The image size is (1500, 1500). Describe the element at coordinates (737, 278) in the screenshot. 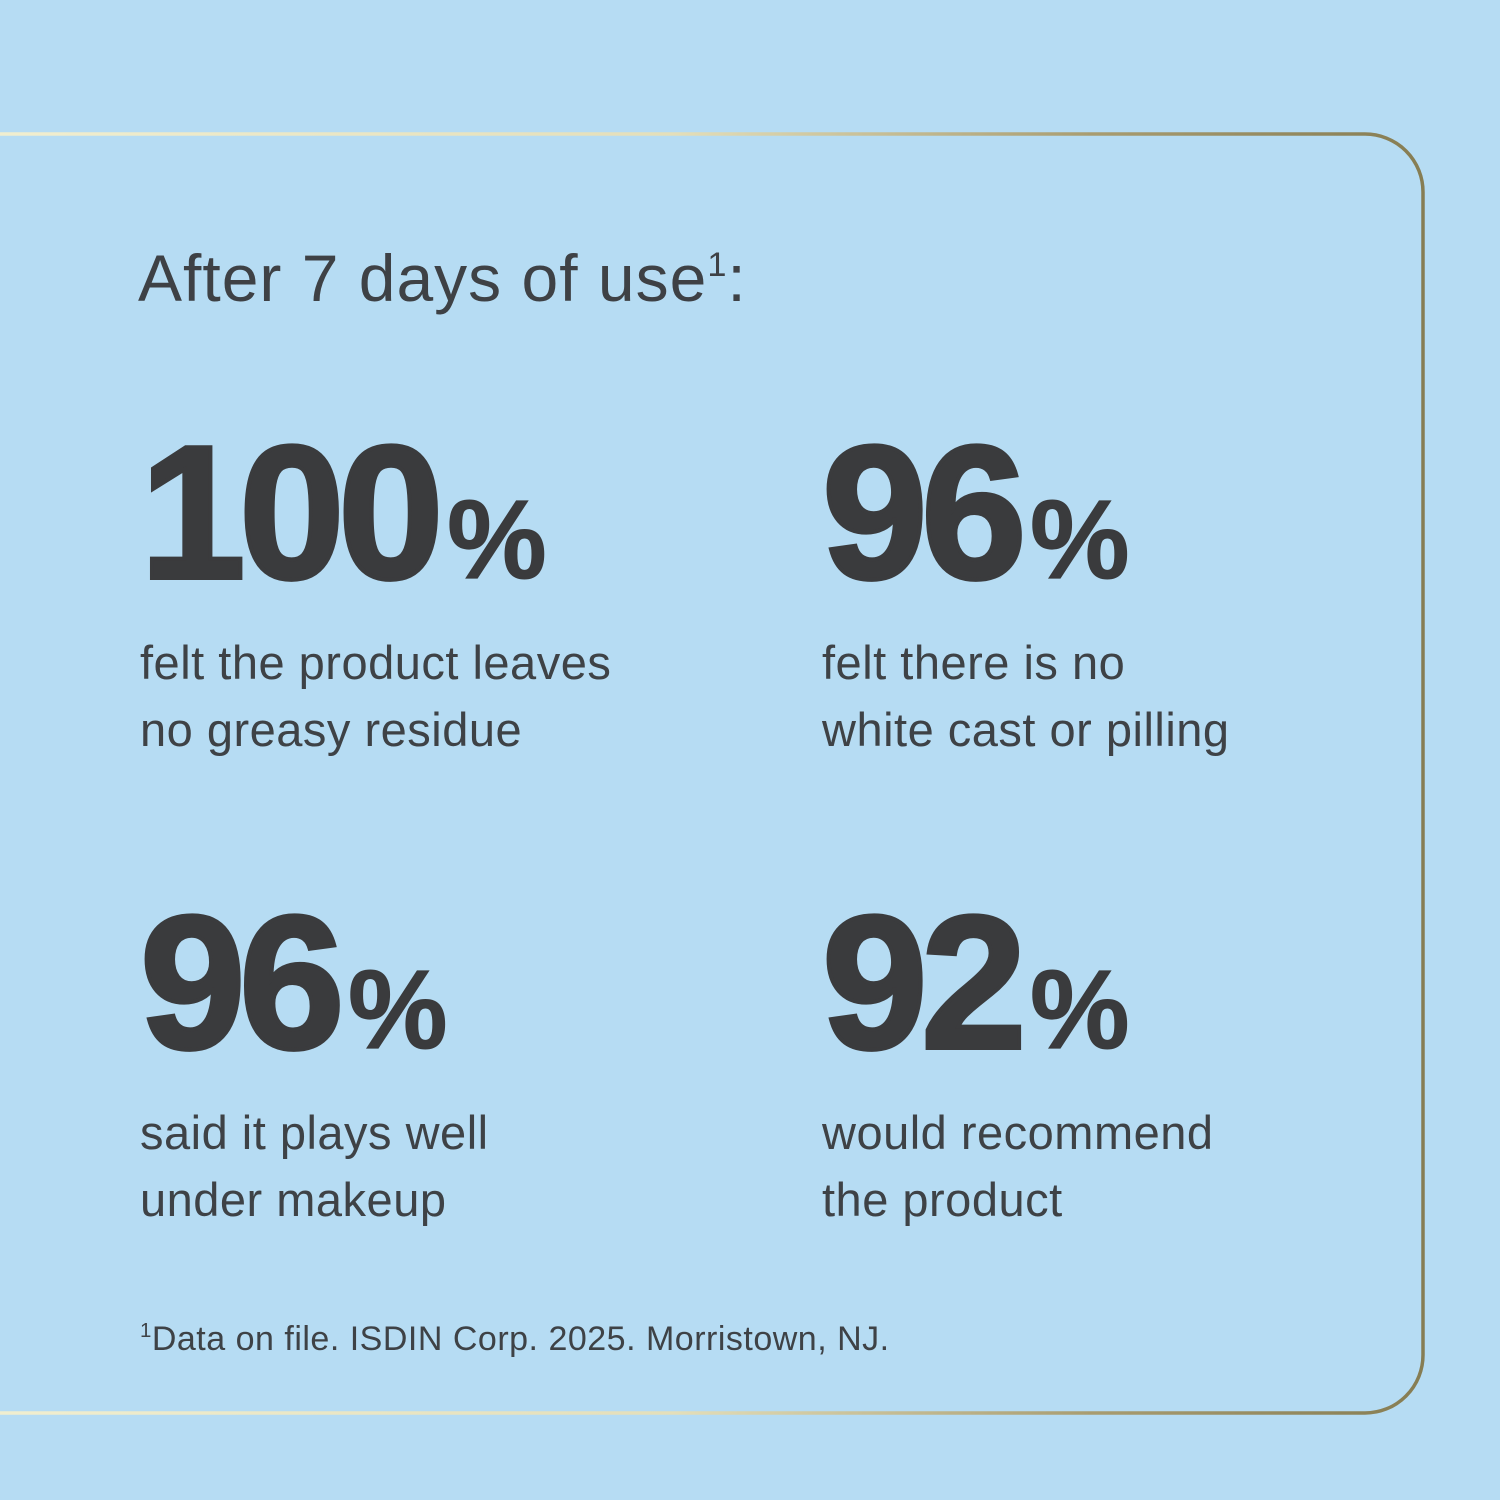

I see `page-title-colon: :` at that location.